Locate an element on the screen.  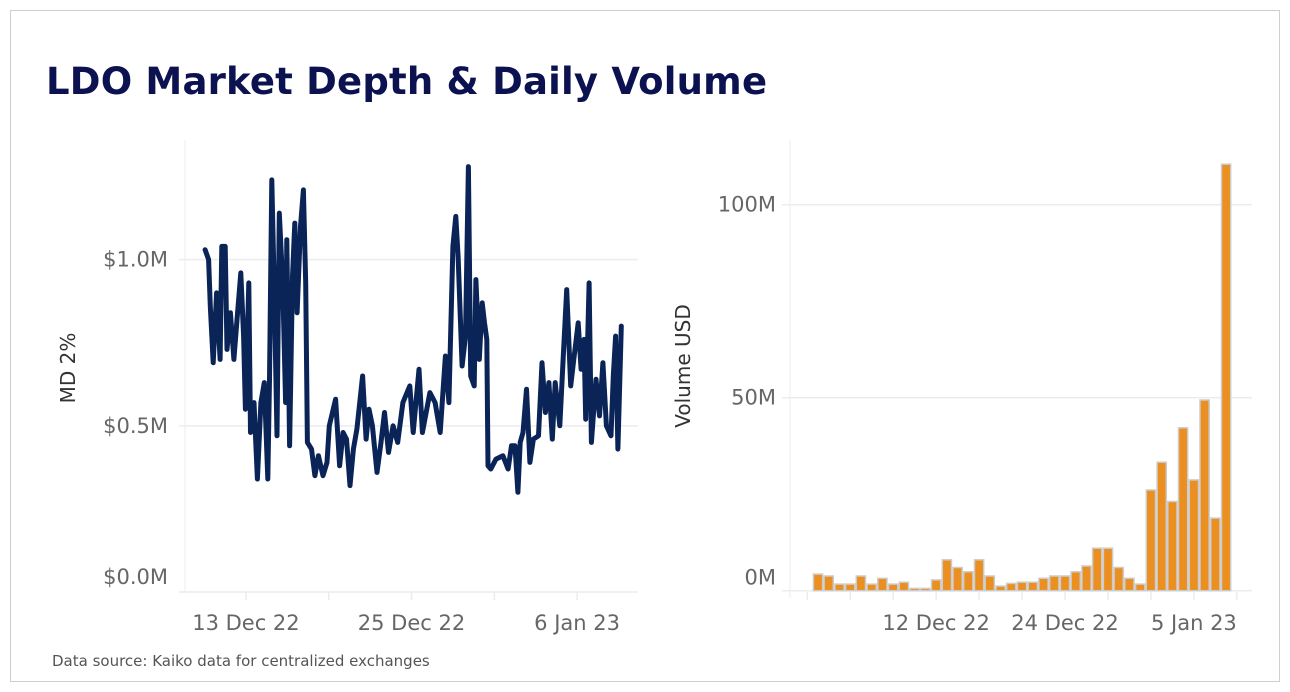
x-tick-label: 24 Dec 22 is located at coordinates (1064, 623).